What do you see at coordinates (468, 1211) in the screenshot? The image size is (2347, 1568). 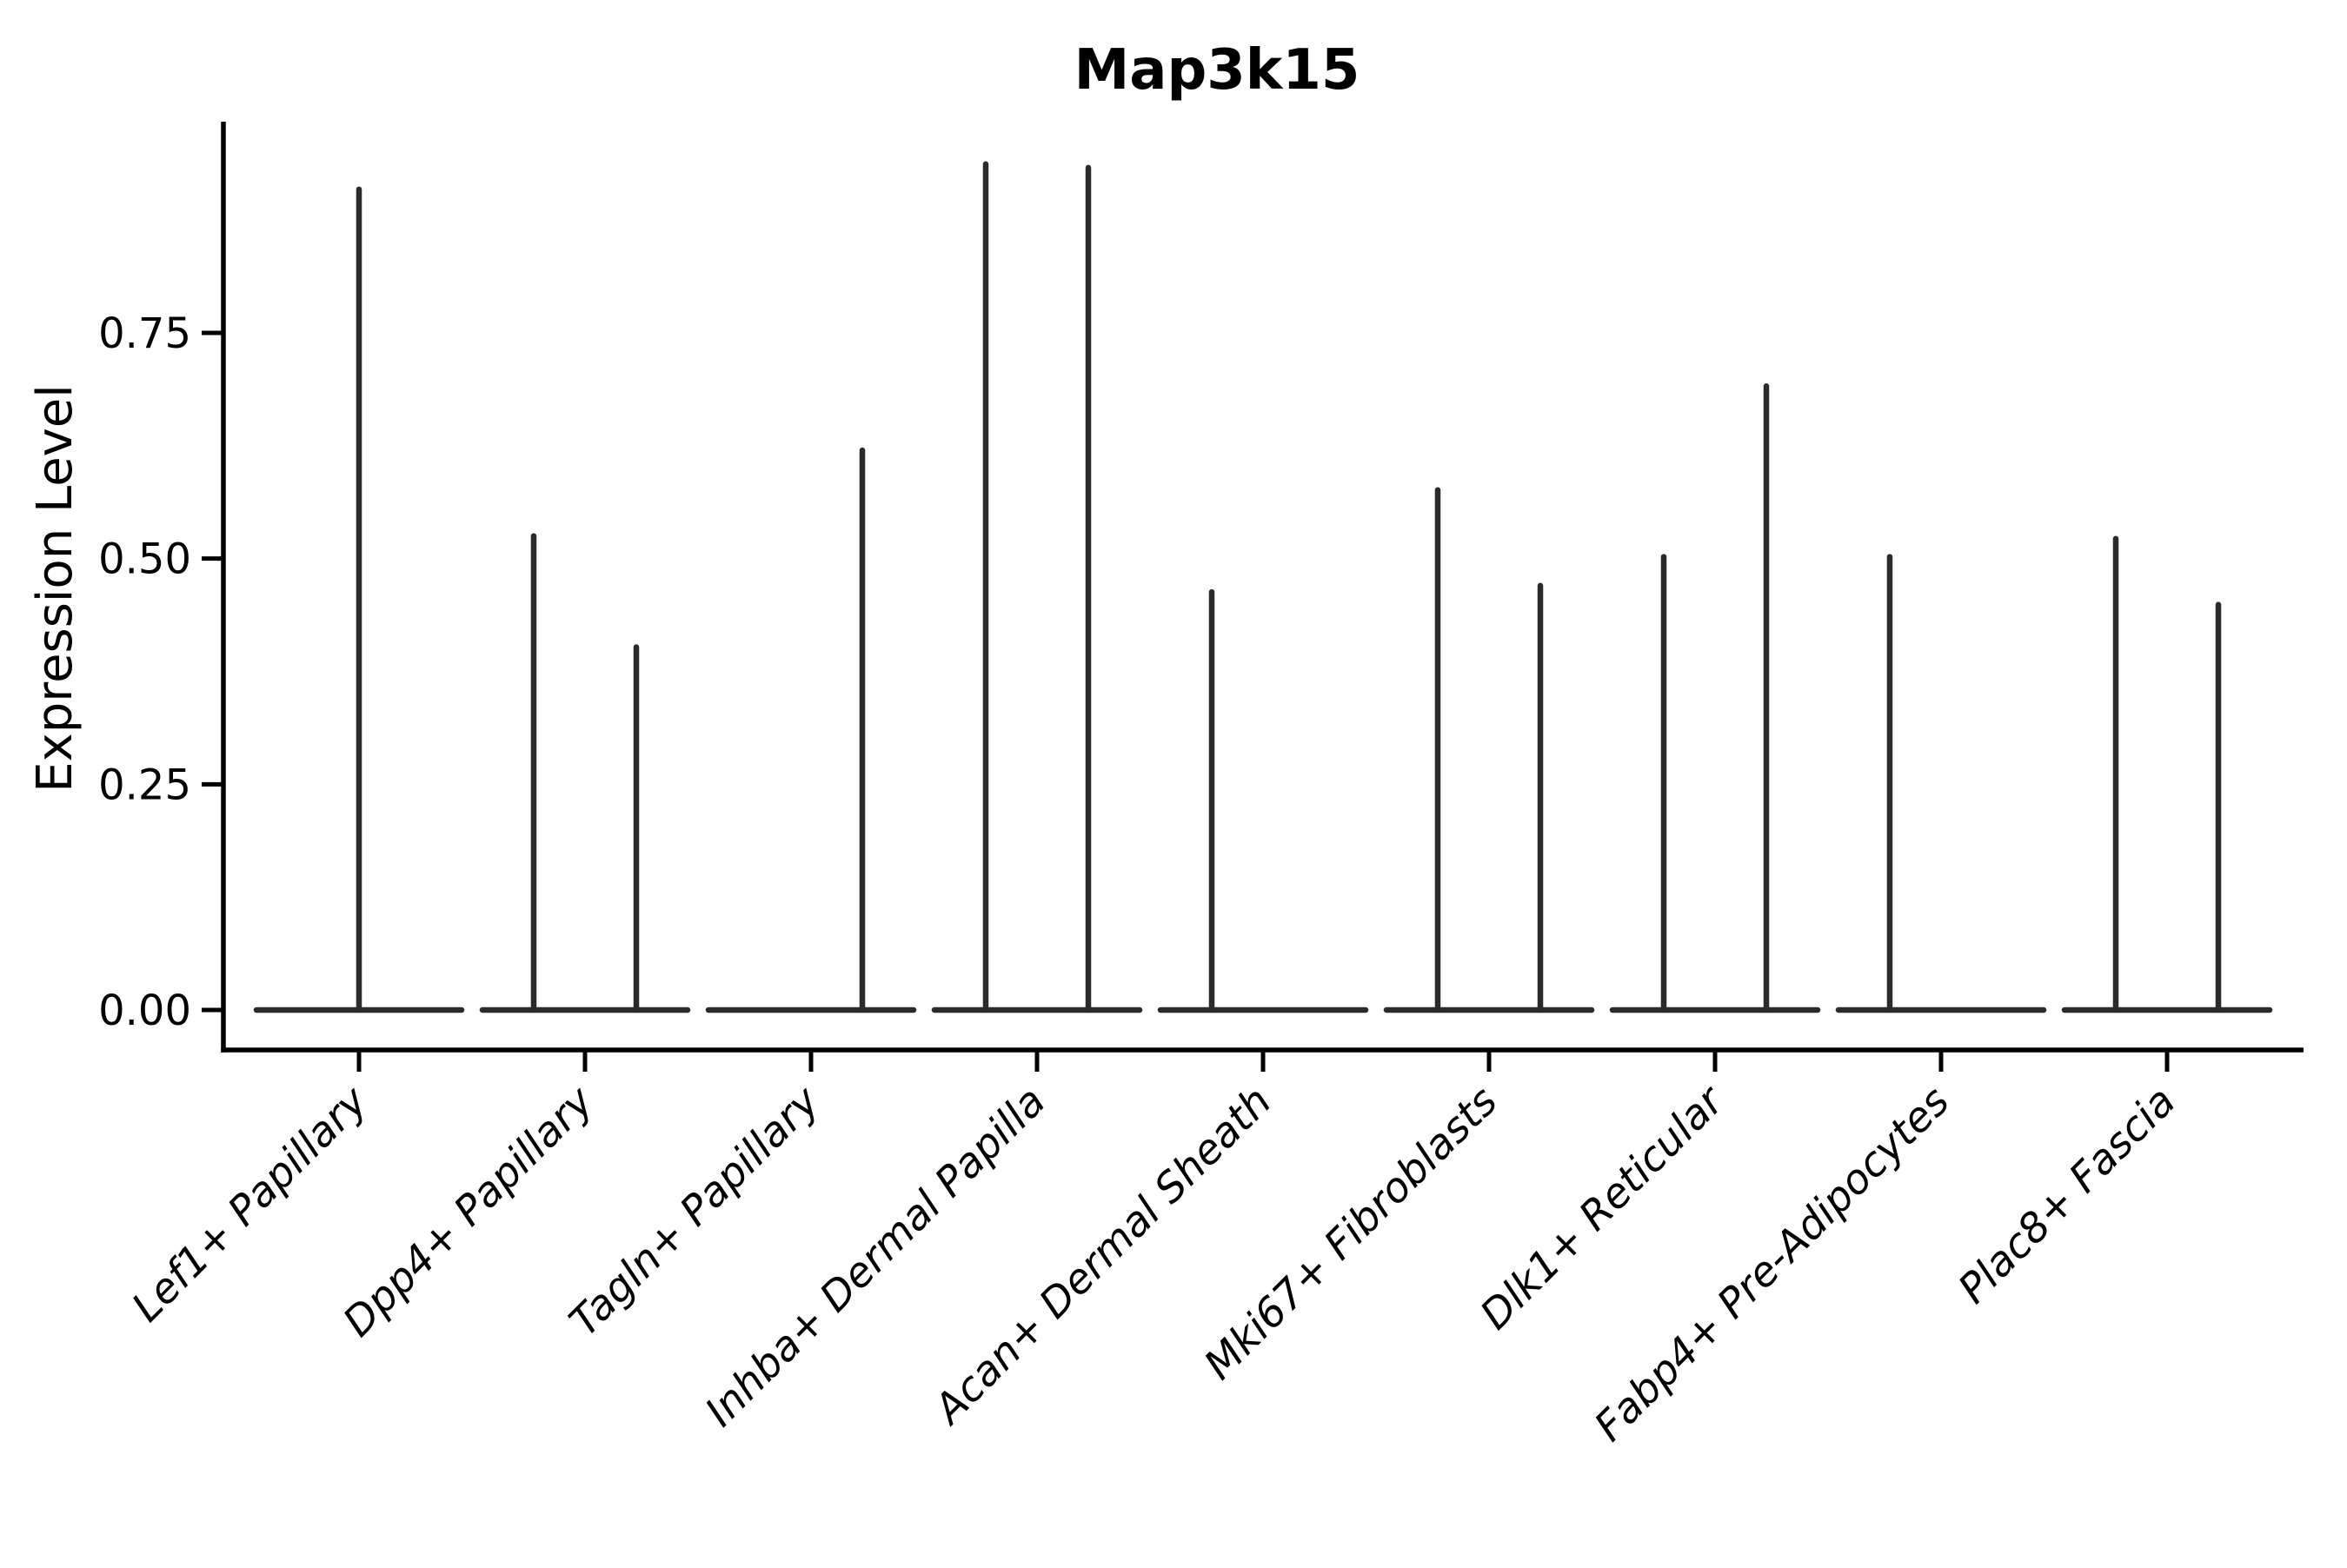 I see `x-tick-label: Dpp4+ Papillary` at bounding box center [468, 1211].